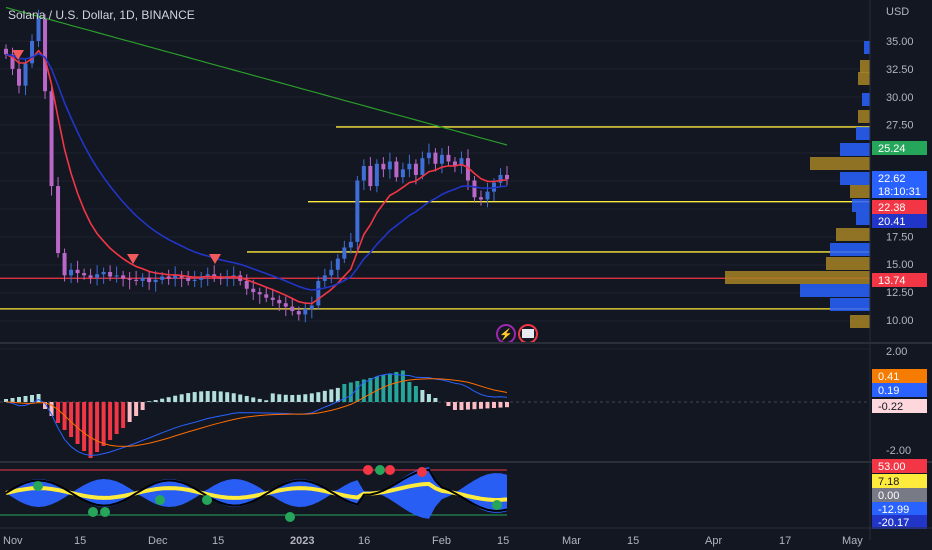 Image resolution: width=932 pixels, height=550 pixels. I want to click on osc-tag-text: 0.00, so click(888, 496).